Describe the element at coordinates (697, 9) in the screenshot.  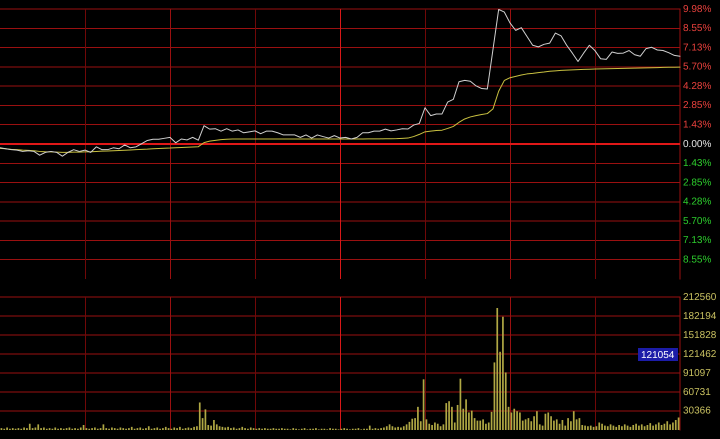
I see `y-tick-label: 9.98%` at that location.